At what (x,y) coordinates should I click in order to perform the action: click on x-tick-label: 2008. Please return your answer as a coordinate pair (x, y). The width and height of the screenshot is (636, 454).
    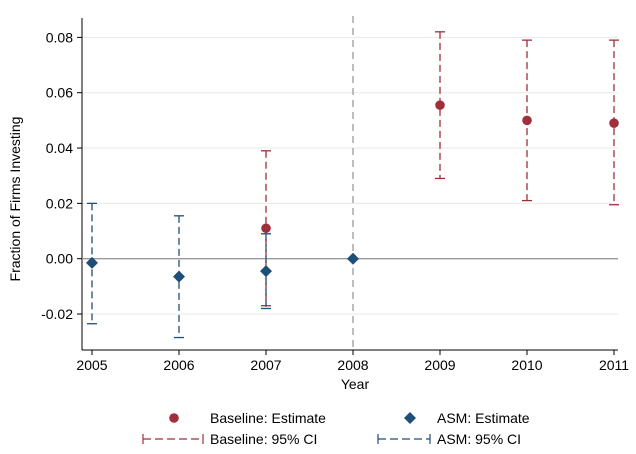
    Looking at the image, I should click on (352, 365).